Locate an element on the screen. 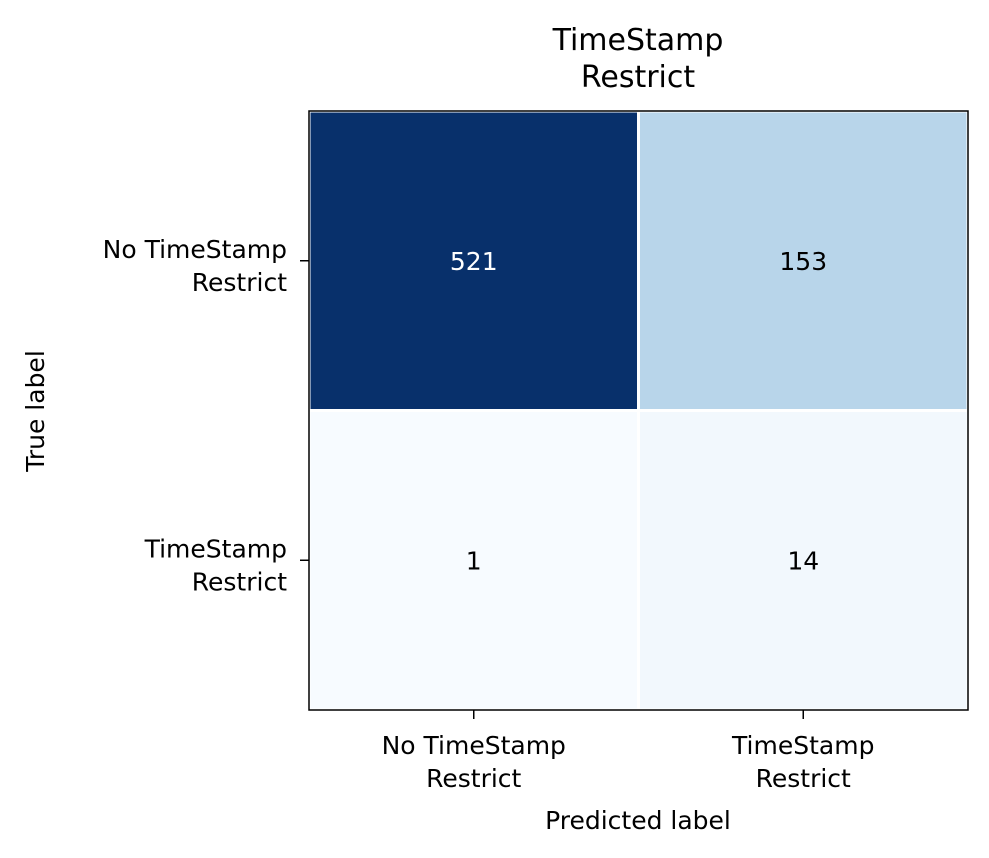 Image resolution: width=989 pixels, height=858 pixels. chart-title: TimeStamp Restrict is located at coordinates (638, 59).